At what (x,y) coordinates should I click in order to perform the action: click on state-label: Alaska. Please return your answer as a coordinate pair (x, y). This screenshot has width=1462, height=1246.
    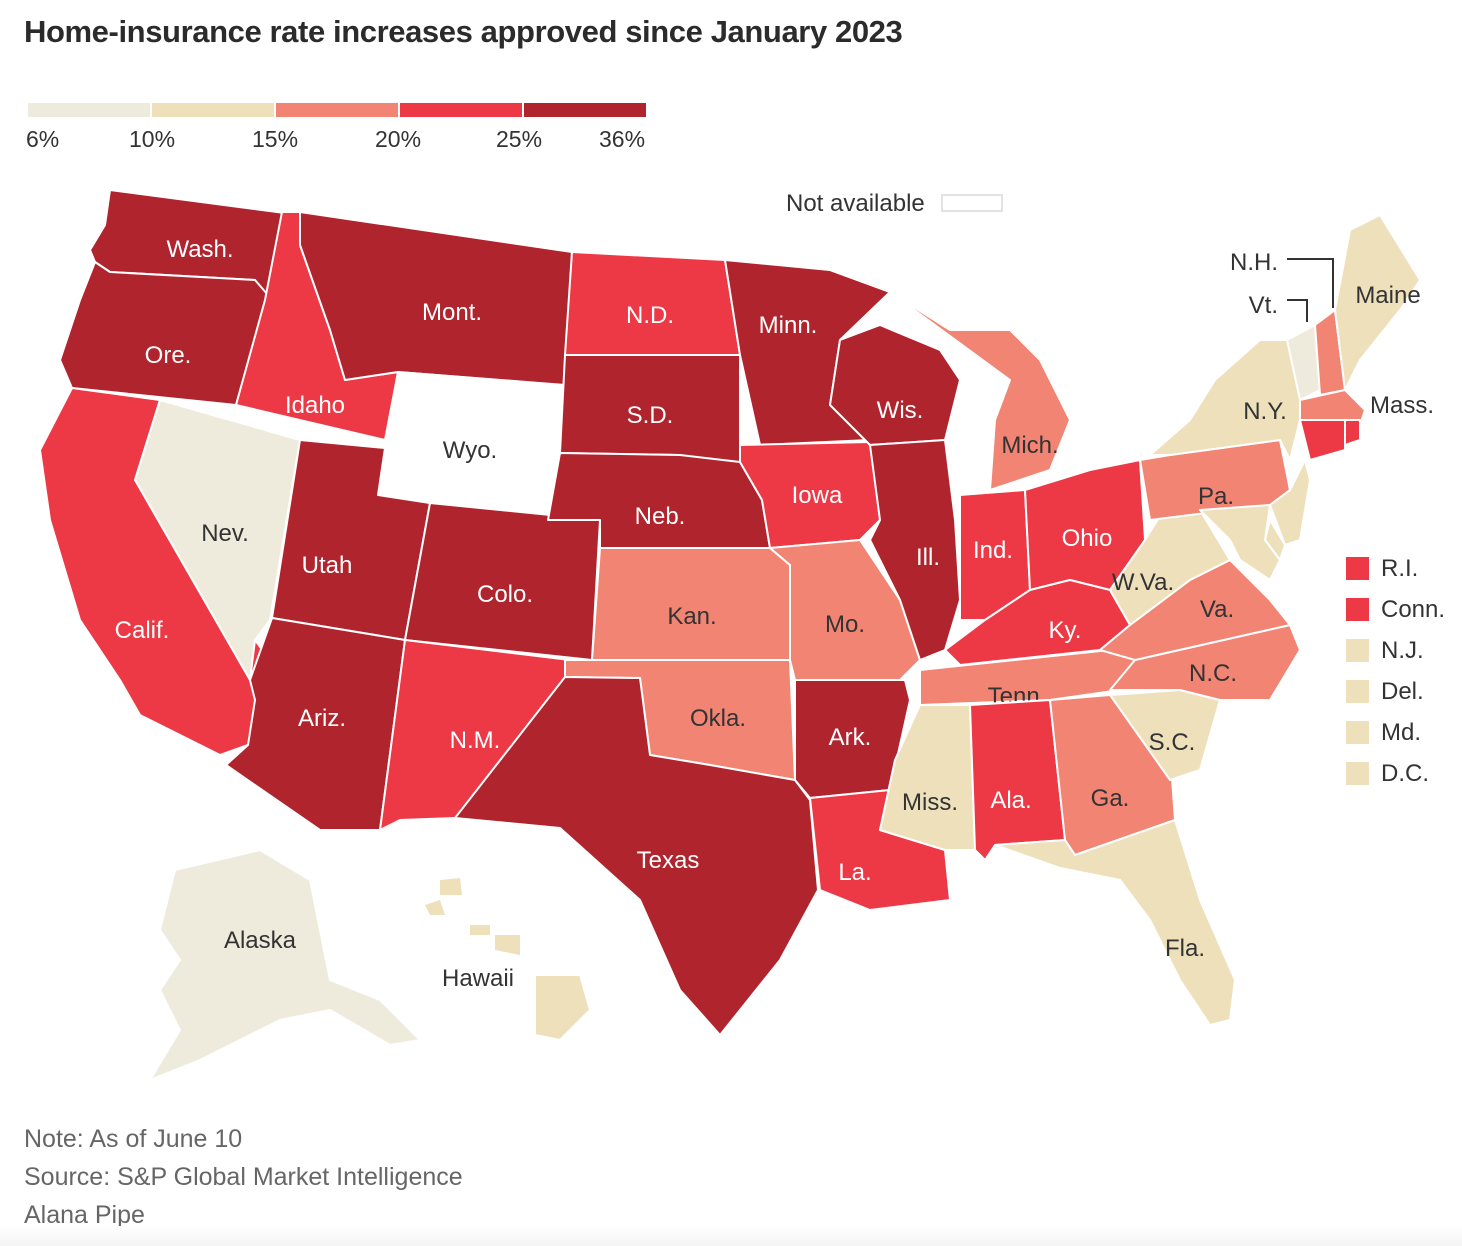
    Looking at the image, I should click on (260, 940).